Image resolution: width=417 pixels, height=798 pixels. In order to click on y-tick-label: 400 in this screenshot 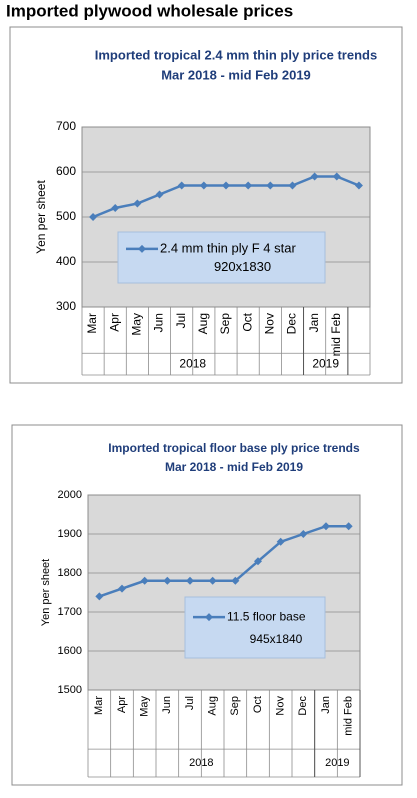, I will do `click(66, 261)`.